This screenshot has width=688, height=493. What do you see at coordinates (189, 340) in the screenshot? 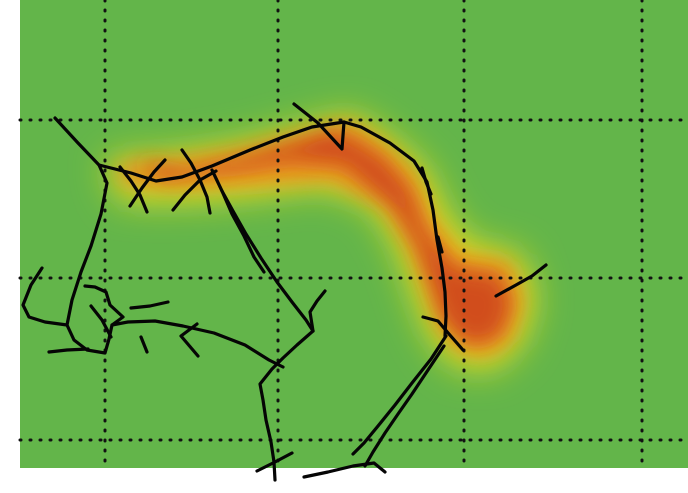
I see `track-lower-arrow` at bounding box center [189, 340].